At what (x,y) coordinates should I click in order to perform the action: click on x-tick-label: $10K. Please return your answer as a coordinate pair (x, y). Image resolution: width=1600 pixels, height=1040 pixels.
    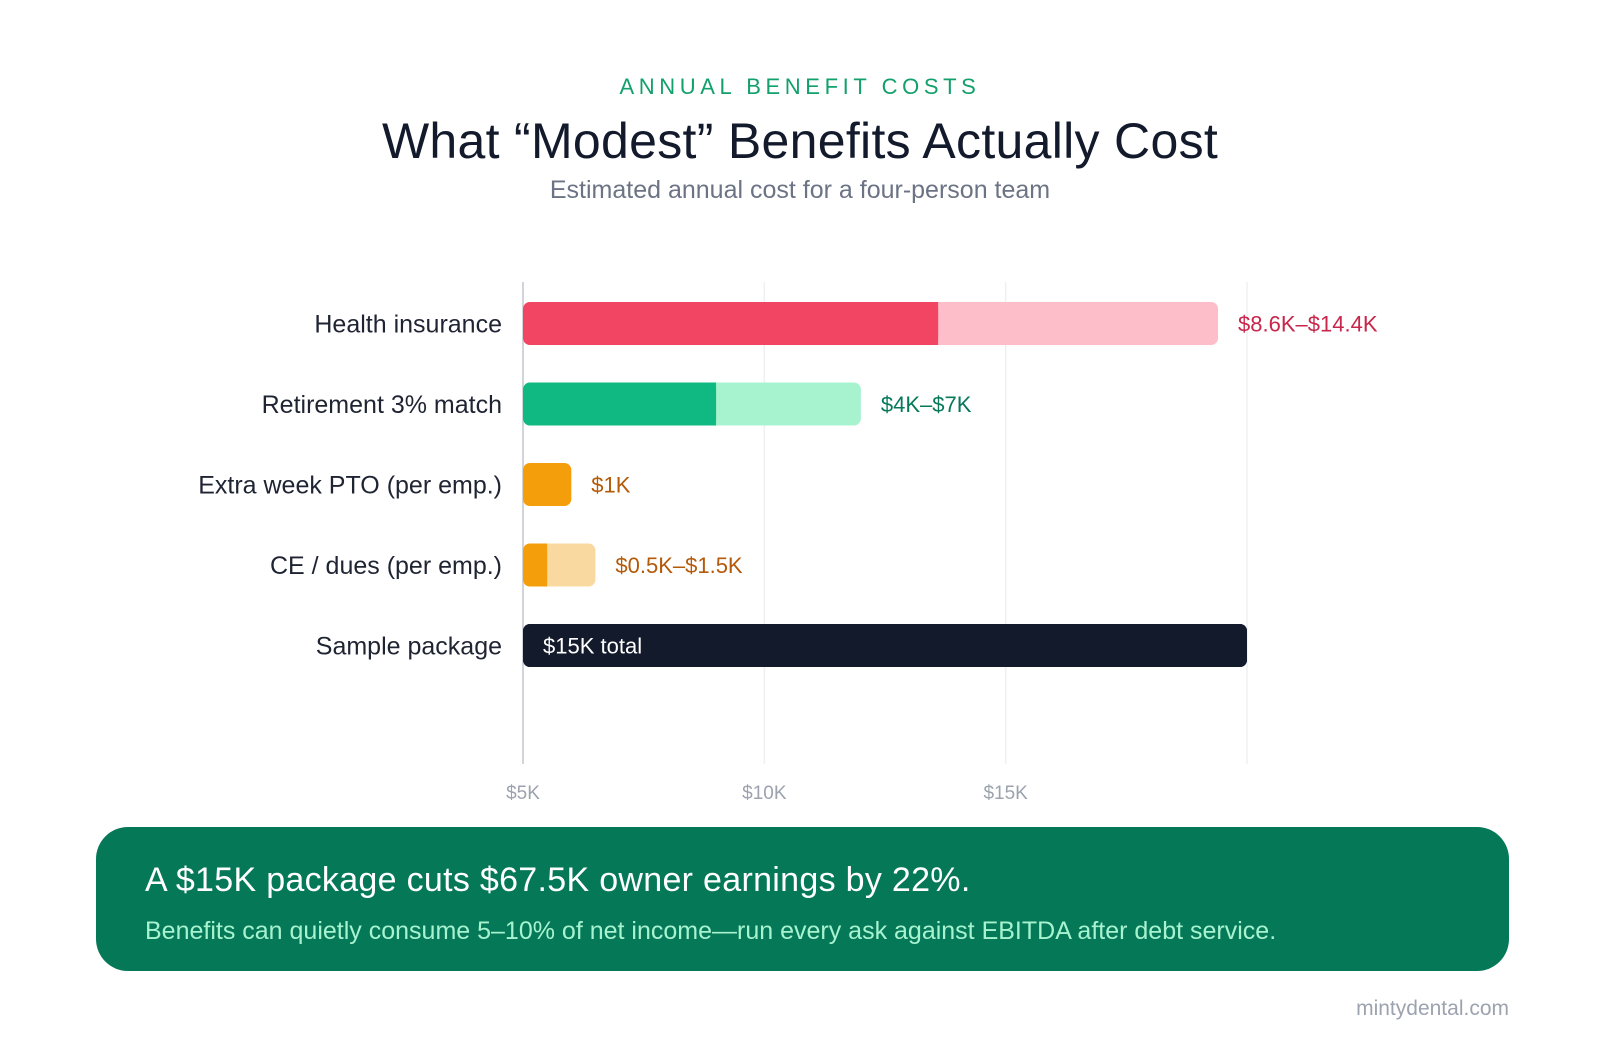
    Looking at the image, I should click on (764, 793).